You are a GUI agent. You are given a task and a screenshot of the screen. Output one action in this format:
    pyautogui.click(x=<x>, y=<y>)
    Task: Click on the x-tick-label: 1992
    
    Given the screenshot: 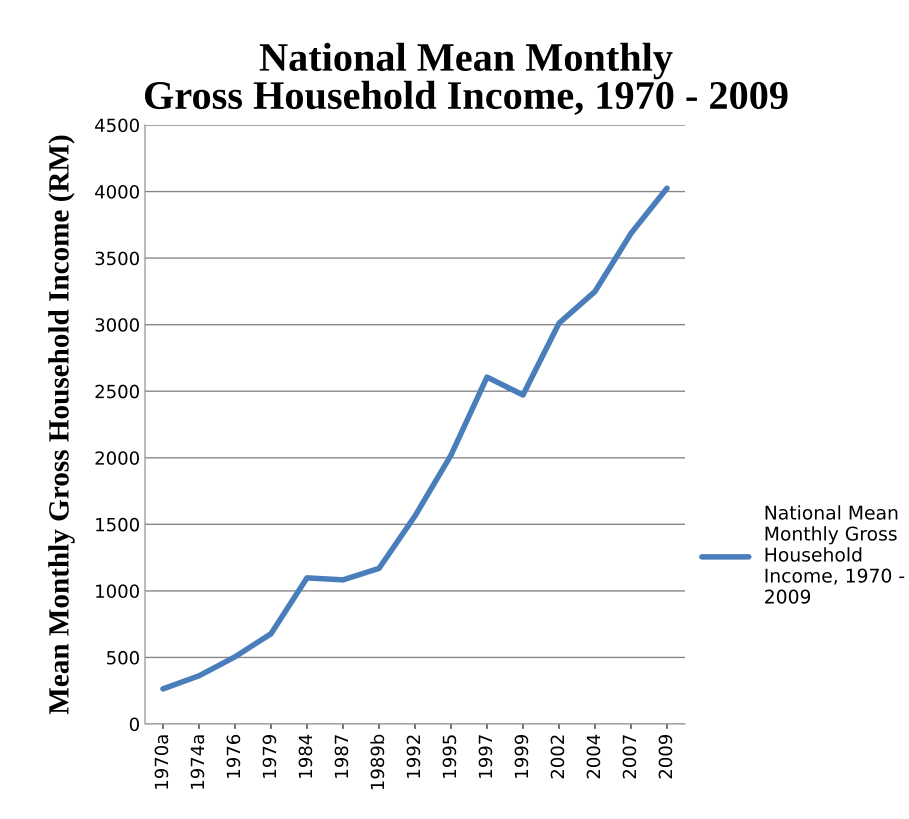 What is the action you would take?
    pyautogui.click(x=413, y=757)
    